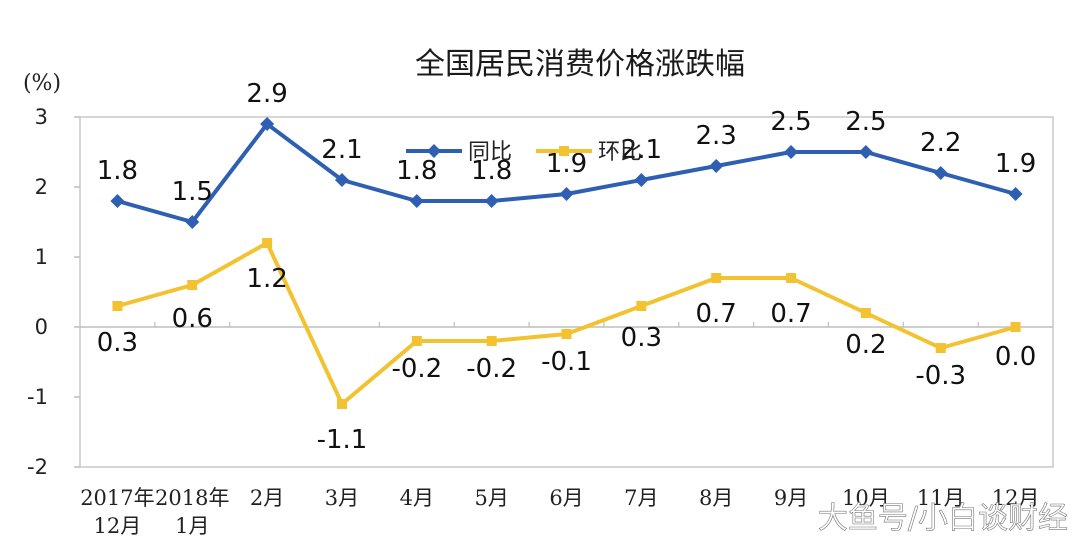  What do you see at coordinates (192, 319) in the screenshot?
I see `data-label: 0.6` at bounding box center [192, 319].